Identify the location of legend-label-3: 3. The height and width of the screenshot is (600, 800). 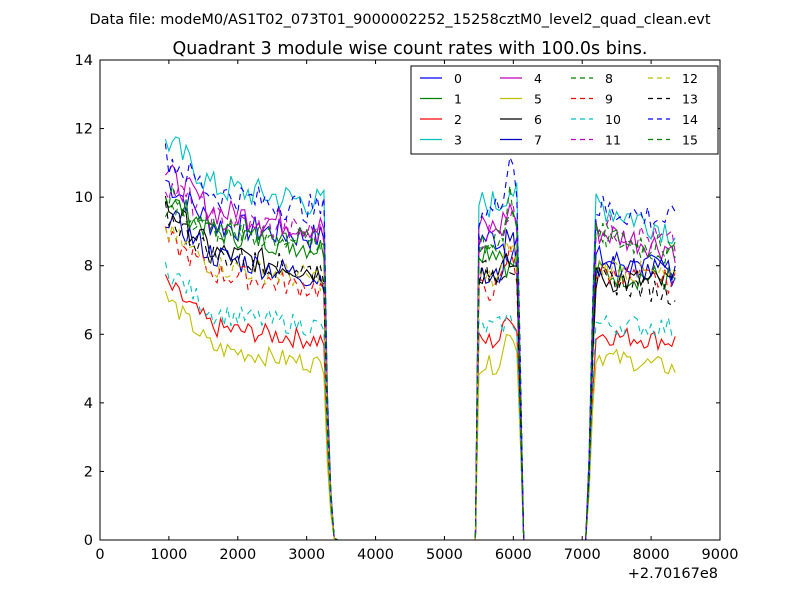
(458, 140).